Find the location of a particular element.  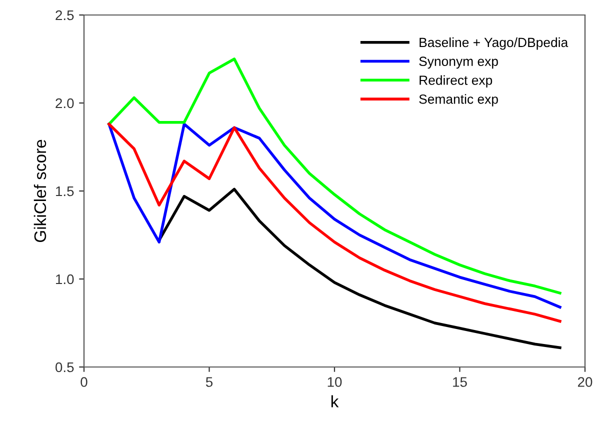

x-tick-label: 20 is located at coordinates (585, 382).